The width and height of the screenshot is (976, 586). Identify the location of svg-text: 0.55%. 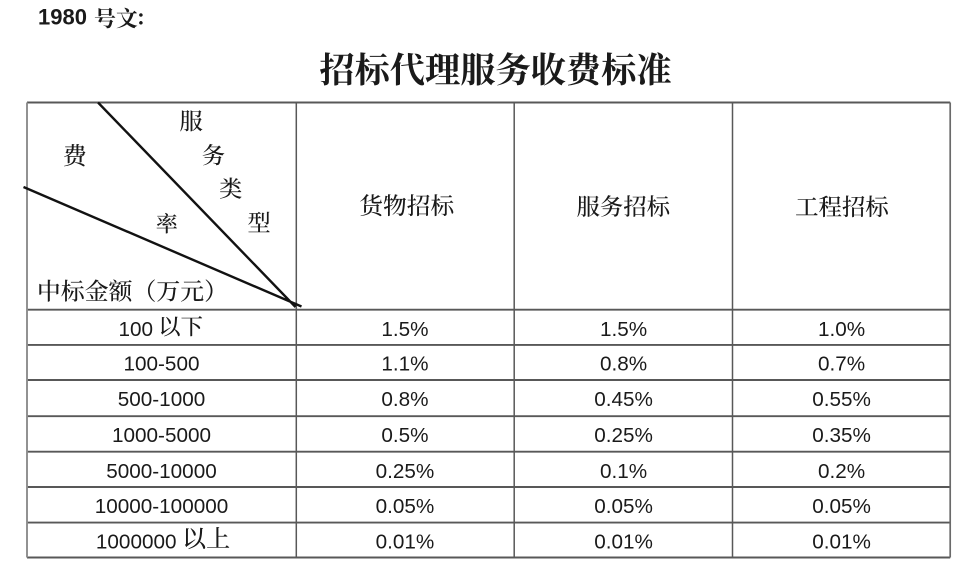
(841, 399).